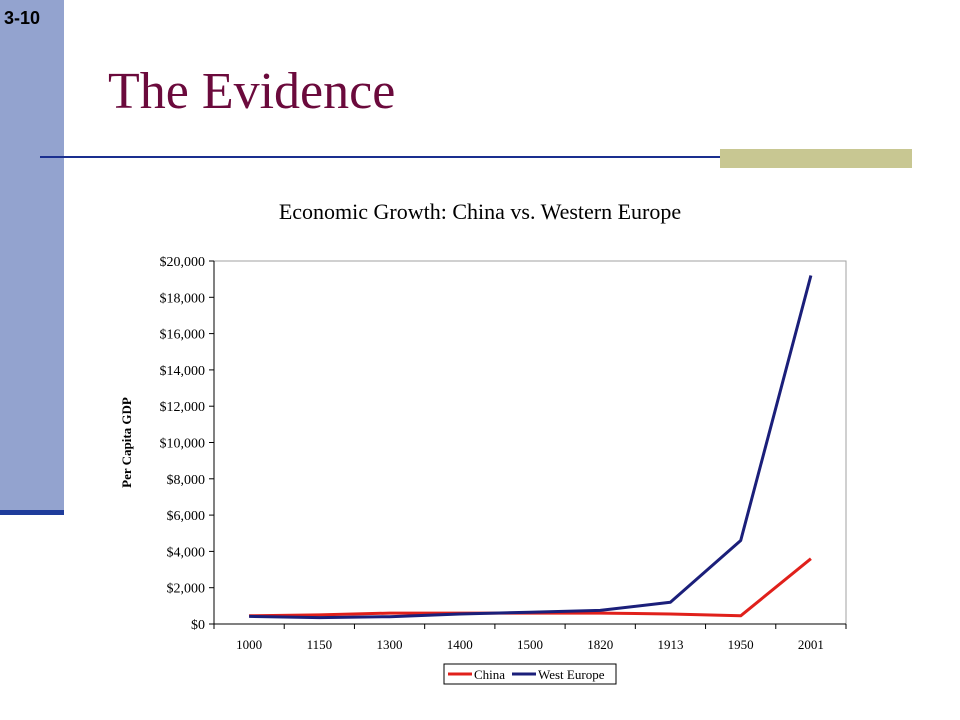 The width and height of the screenshot is (960, 720). I want to click on x-tick-label: 1500, so click(530, 644).